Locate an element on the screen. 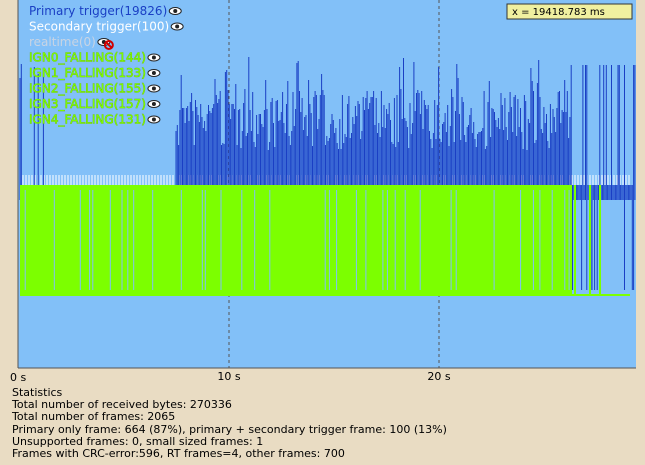 The height and width of the screenshot is (465, 645). statistics-line: Total number of frames: 2065 is located at coordinates (94, 417).